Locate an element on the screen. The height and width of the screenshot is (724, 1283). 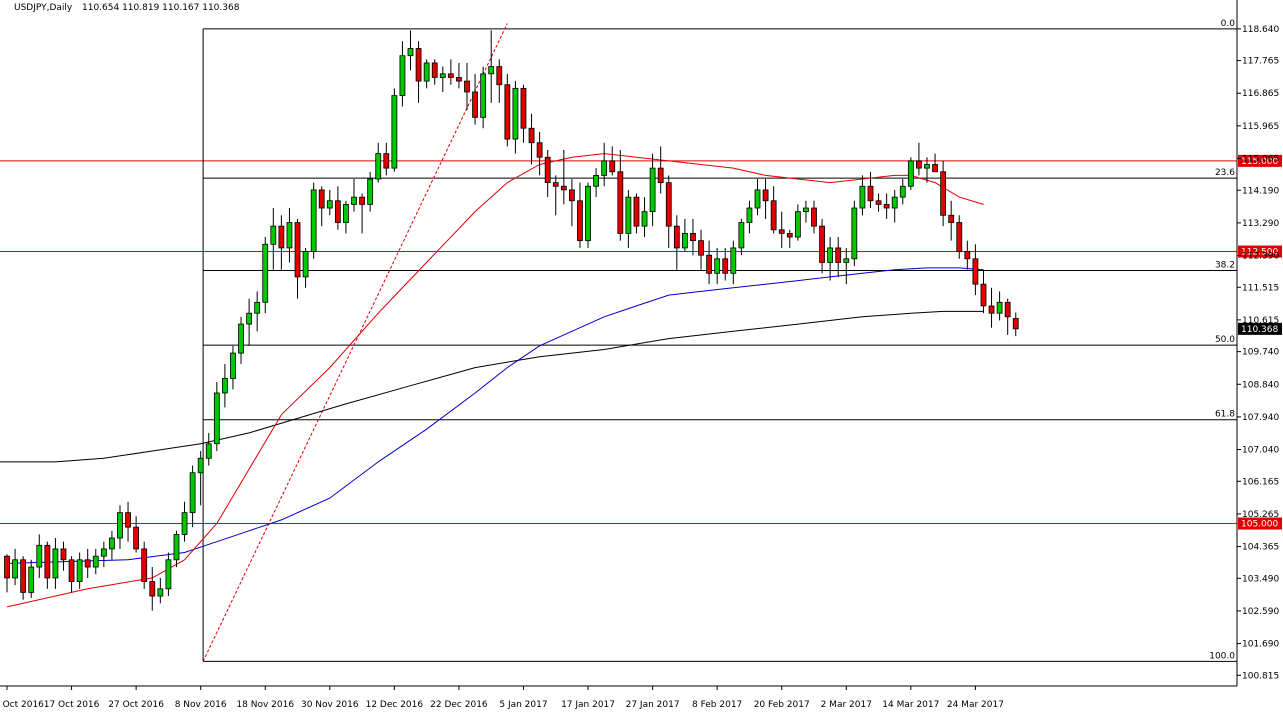
time-tick-label: 2 Mar 2017 is located at coordinates (846, 705).